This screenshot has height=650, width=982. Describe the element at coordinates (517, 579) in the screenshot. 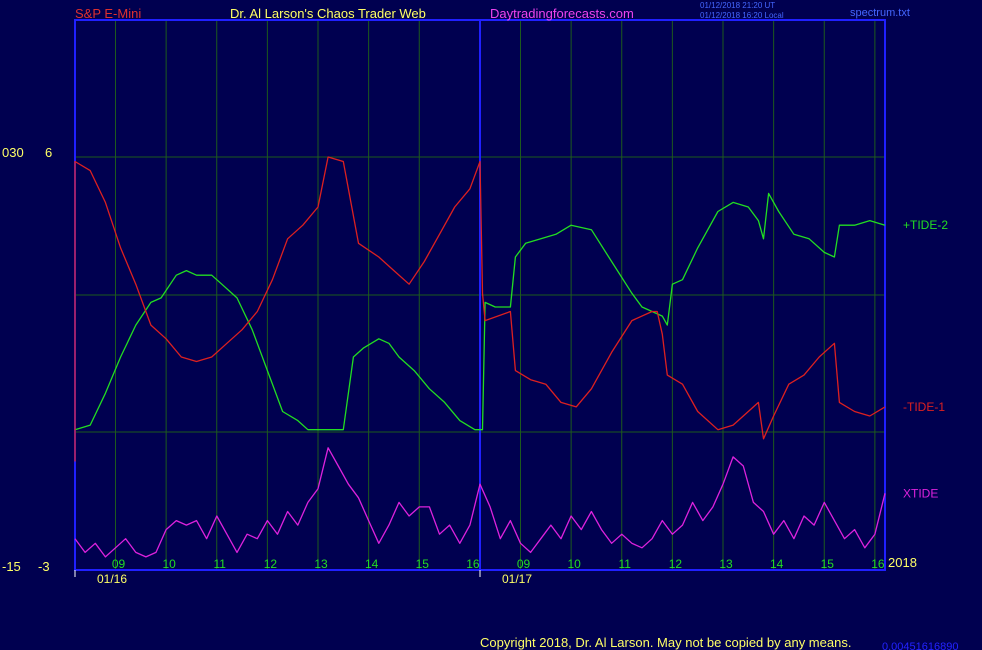

I see `date-label-2: 01/17` at that location.